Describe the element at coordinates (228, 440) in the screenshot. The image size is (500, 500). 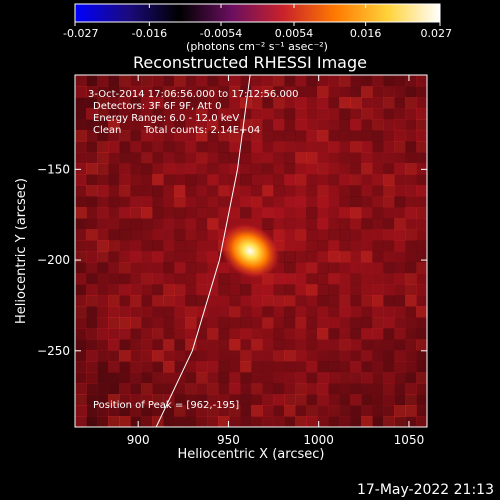
I see `x-tick-label: 950` at that location.